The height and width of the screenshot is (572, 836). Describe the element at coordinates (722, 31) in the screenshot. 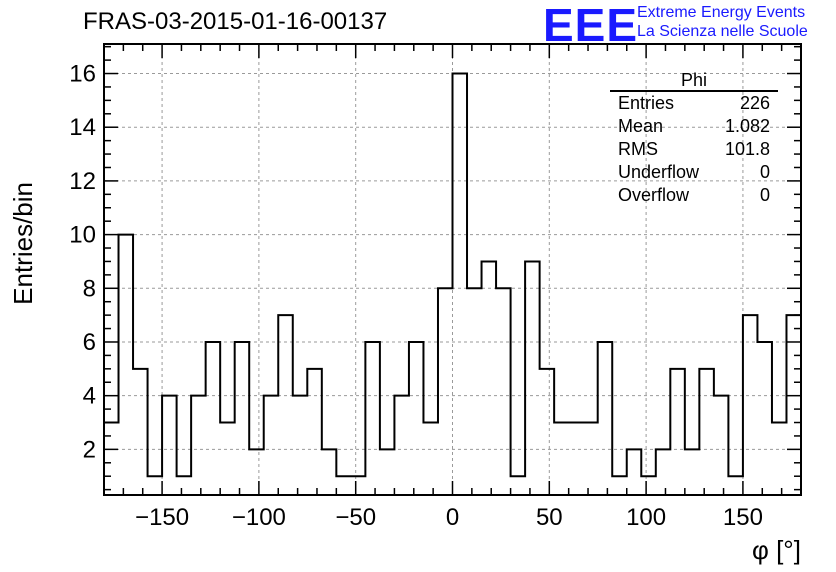

I see `logo-line-2: La Scienza nelle Scuole` at that location.